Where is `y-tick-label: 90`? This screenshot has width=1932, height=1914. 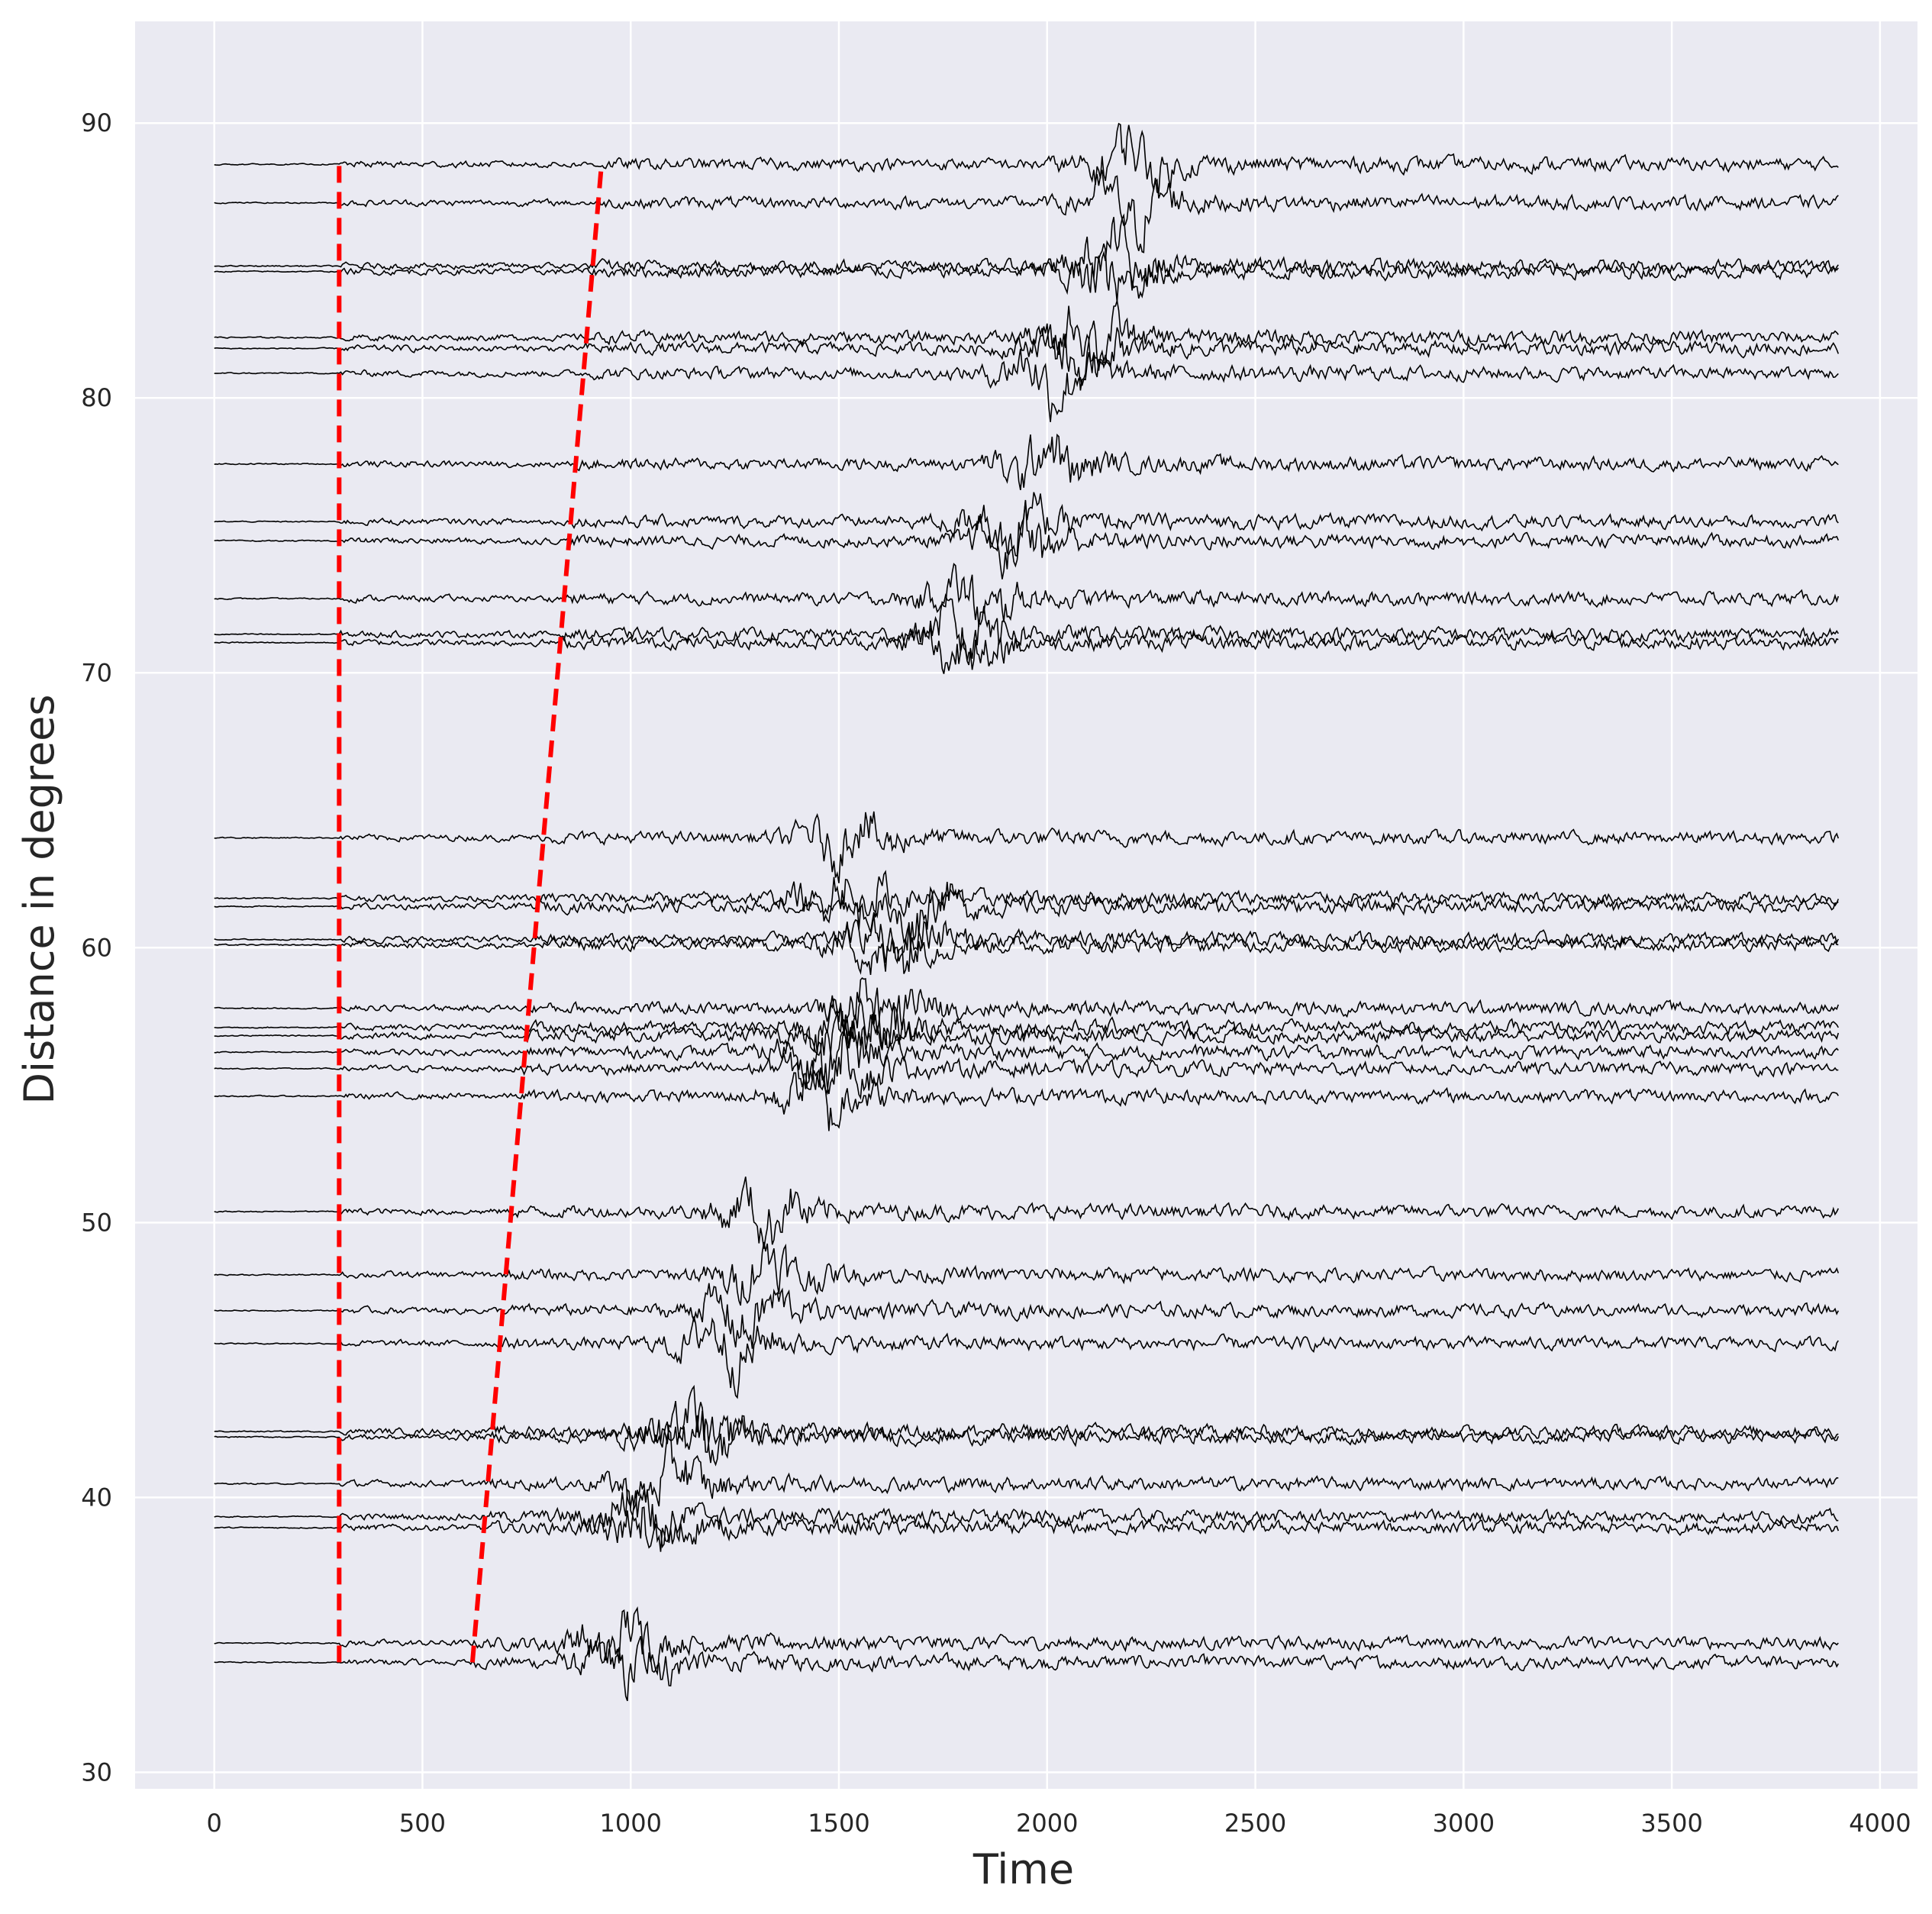 y-tick-label: 90 is located at coordinates (96, 122).